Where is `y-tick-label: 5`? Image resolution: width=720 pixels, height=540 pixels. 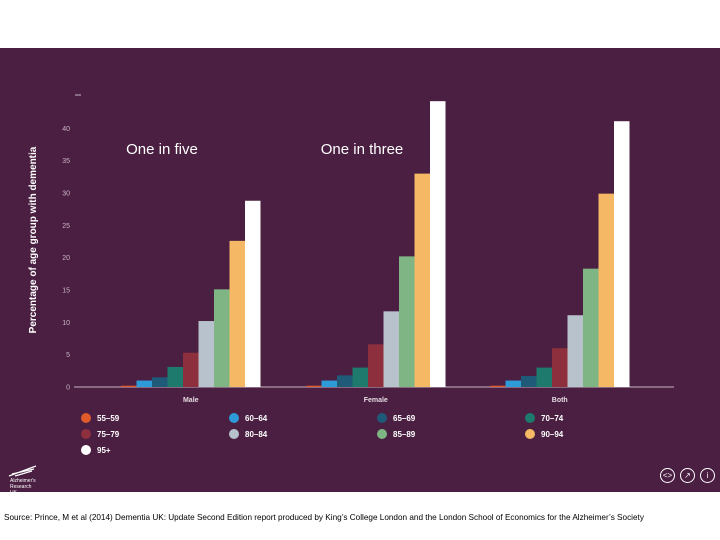
y-tick-label: 5 is located at coordinates (68, 355).